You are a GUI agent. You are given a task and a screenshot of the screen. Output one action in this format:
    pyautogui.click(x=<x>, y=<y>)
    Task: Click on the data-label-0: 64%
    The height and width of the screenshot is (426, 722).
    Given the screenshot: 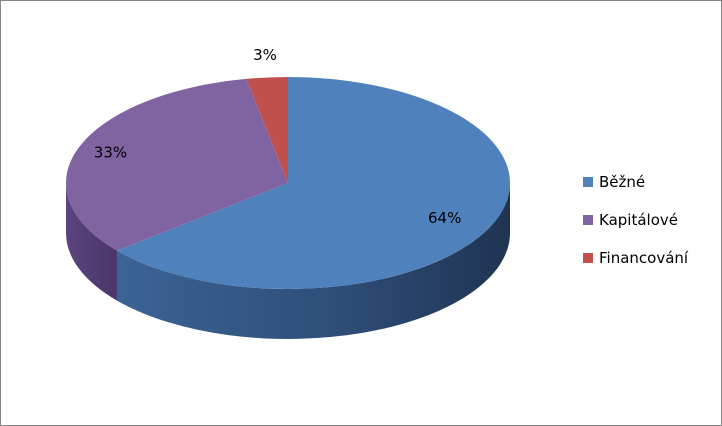 What is the action you would take?
    pyautogui.click(x=444, y=218)
    